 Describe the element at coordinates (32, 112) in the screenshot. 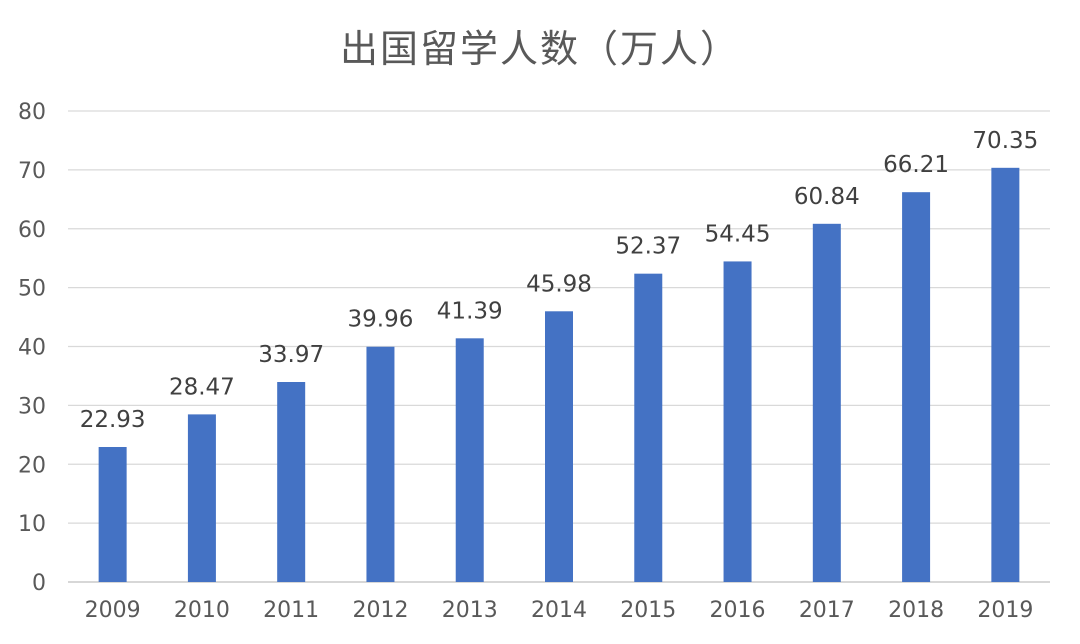

I see `y-tick-label: 80` at that location.